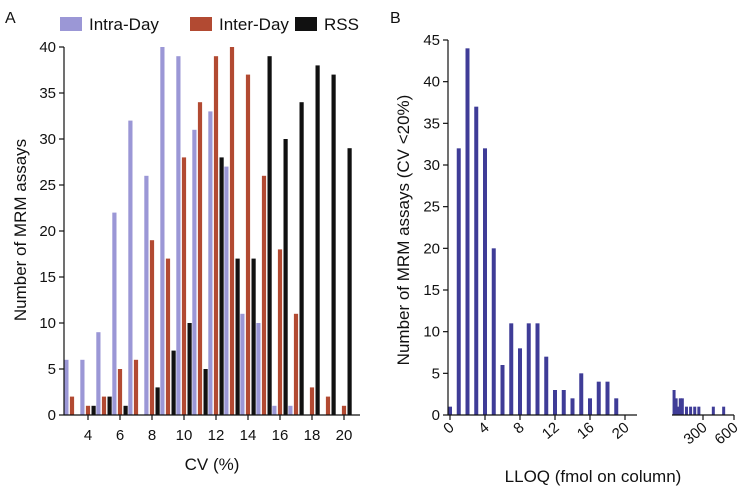 The height and width of the screenshot is (488, 741). What do you see at coordinates (593, 476) in the screenshot?
I see `x-axis-title: LLOQ (fmol on column)` at bounding box center [593, 476].